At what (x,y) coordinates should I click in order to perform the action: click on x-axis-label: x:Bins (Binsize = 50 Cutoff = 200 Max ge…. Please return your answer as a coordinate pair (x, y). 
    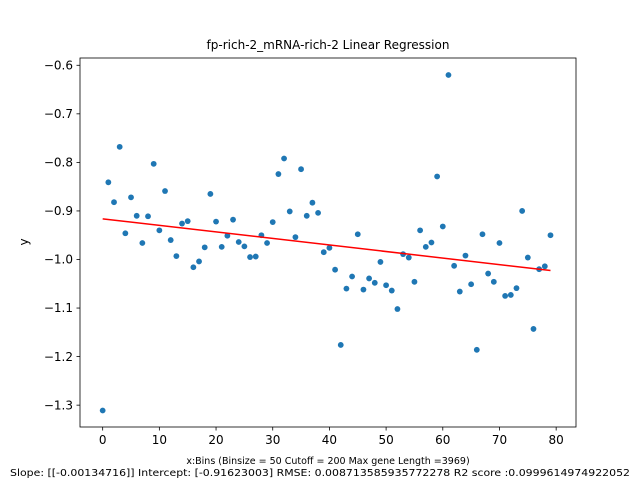
    Looking at the image, I should click on (327, 461).